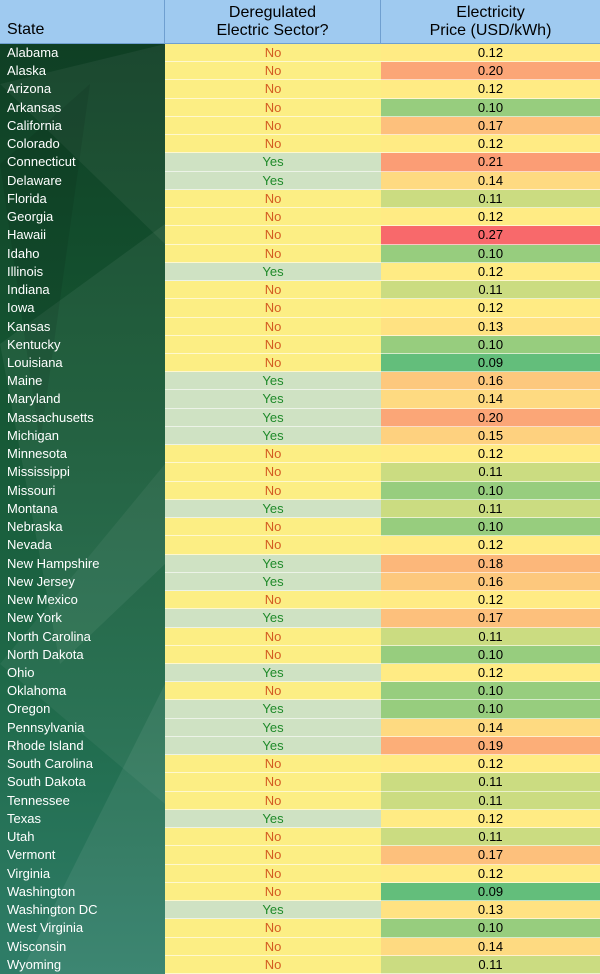 Image resolution: width=600 pixels, height=974 pixels. What do you see at coordinates (37, 691) in the screenshot?
I see `state-cell: Oklahoma` at bounding box center [37, 691].